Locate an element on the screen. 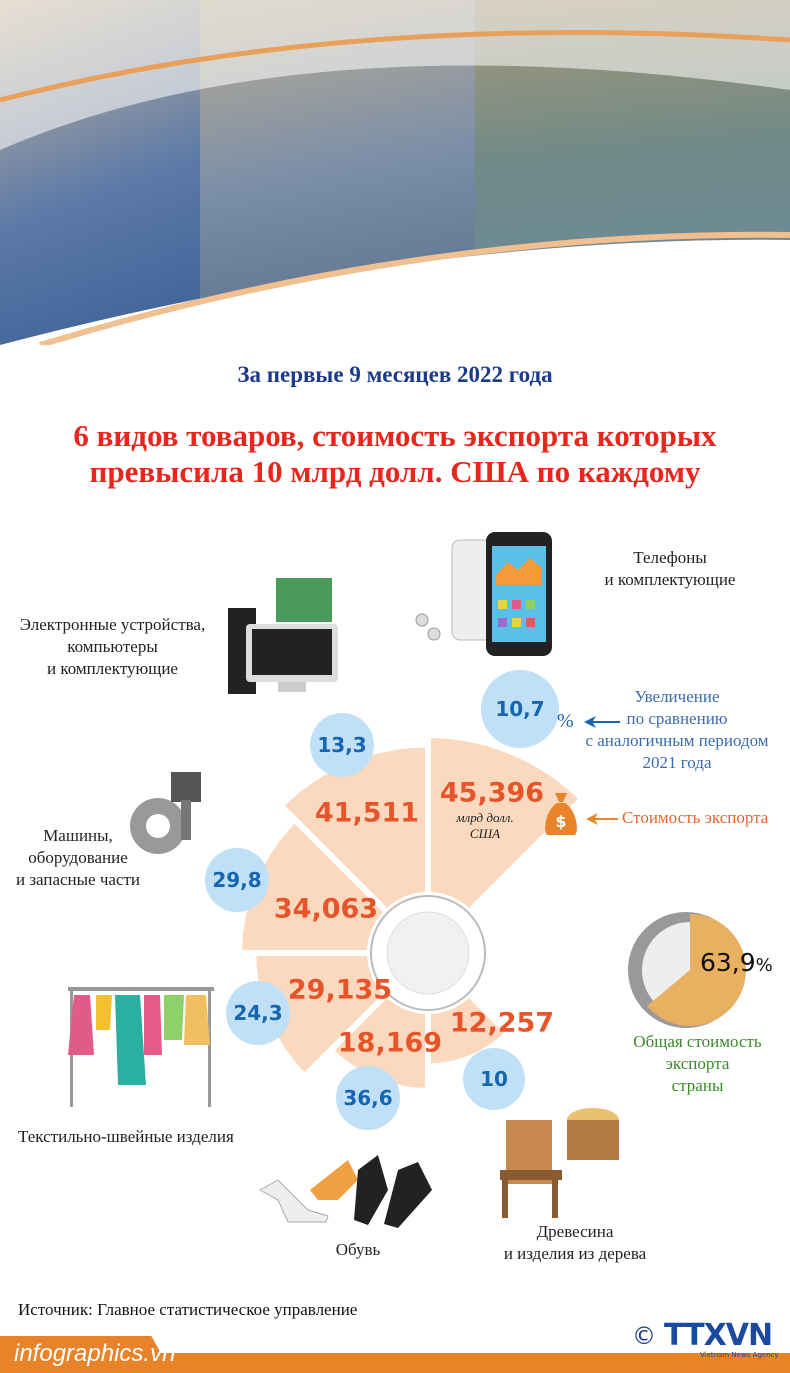  title-line-2: превысила 10 млрд долл. США по каждому is located at coordinates (395, 471).